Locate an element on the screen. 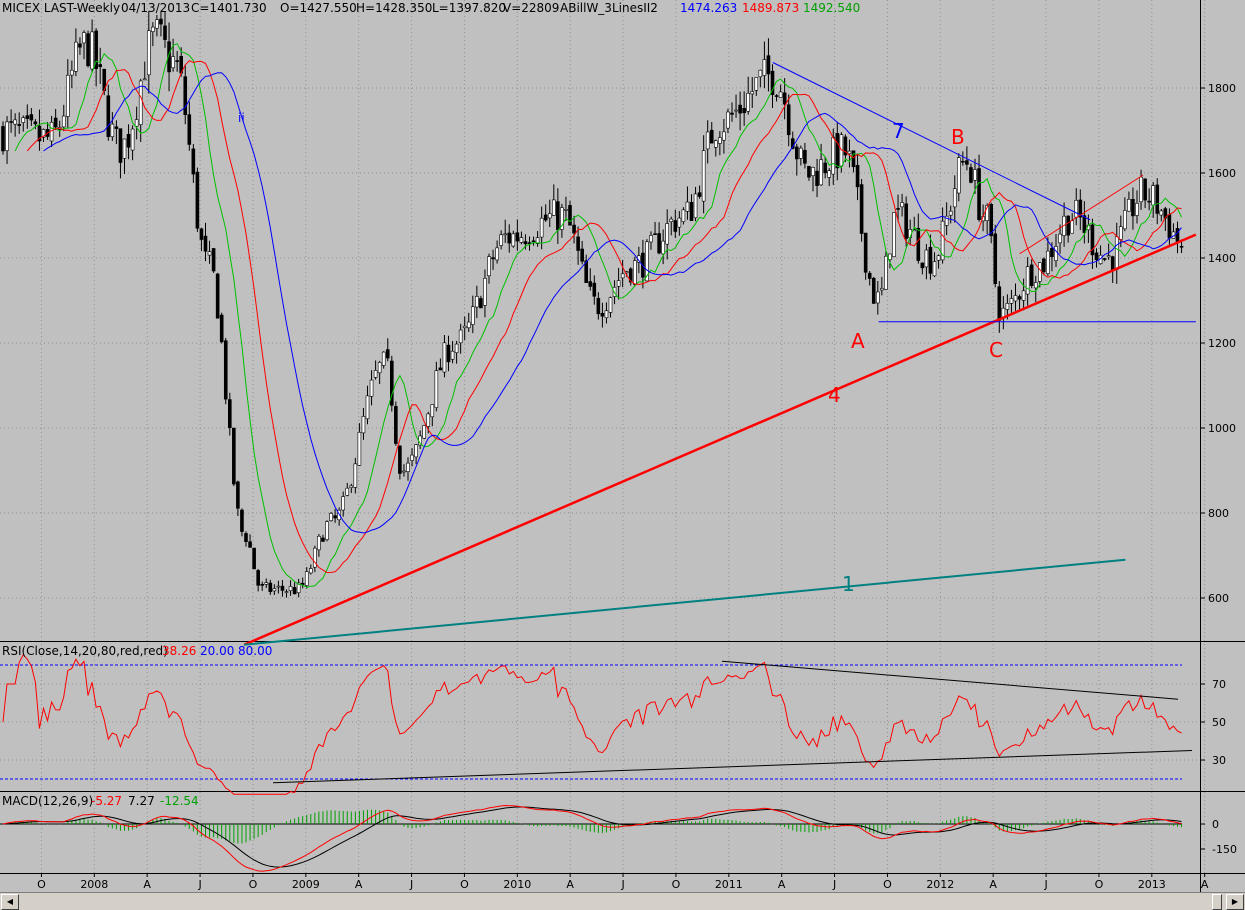 Image resolution: width=1245 pixels, height=910 pixels. macd-tick-label: -150 is located at coordinates (1224, 849).